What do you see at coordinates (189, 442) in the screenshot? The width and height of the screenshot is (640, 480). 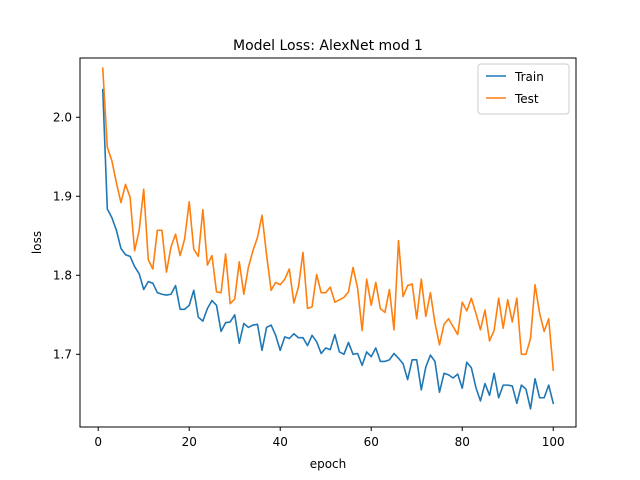 I see `x-tick-label: 20` at bounding box center [189, 442].